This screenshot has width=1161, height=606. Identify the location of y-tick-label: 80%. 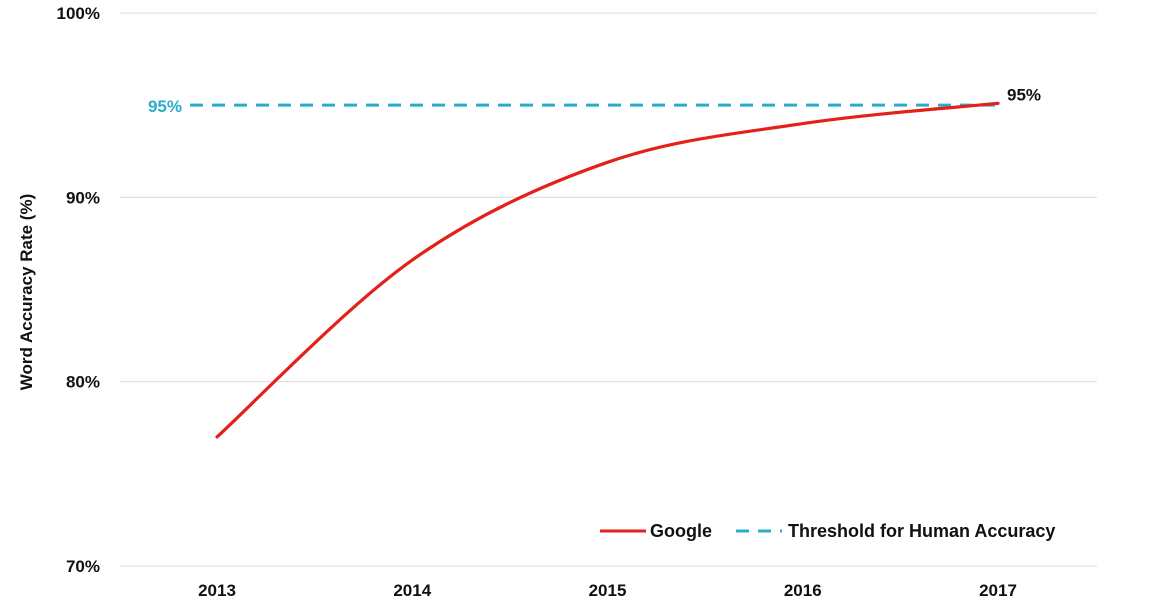
(83, 382).